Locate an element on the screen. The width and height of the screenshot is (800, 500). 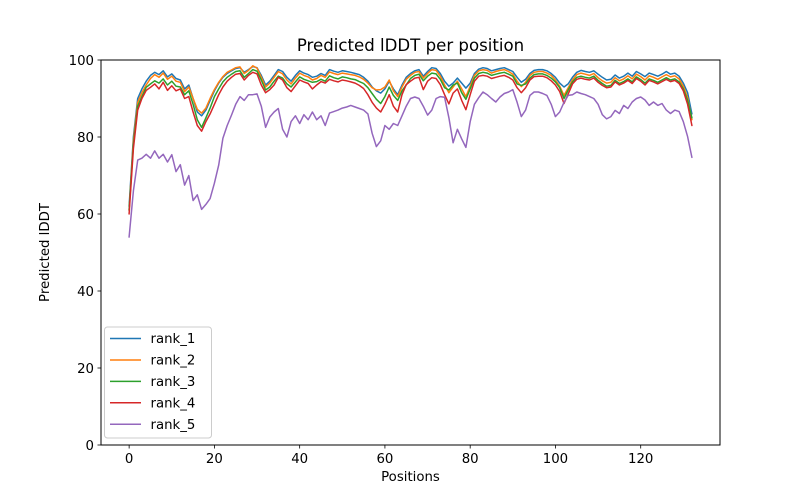
y-tick-label: 40 is located at coordinates (85, 292).